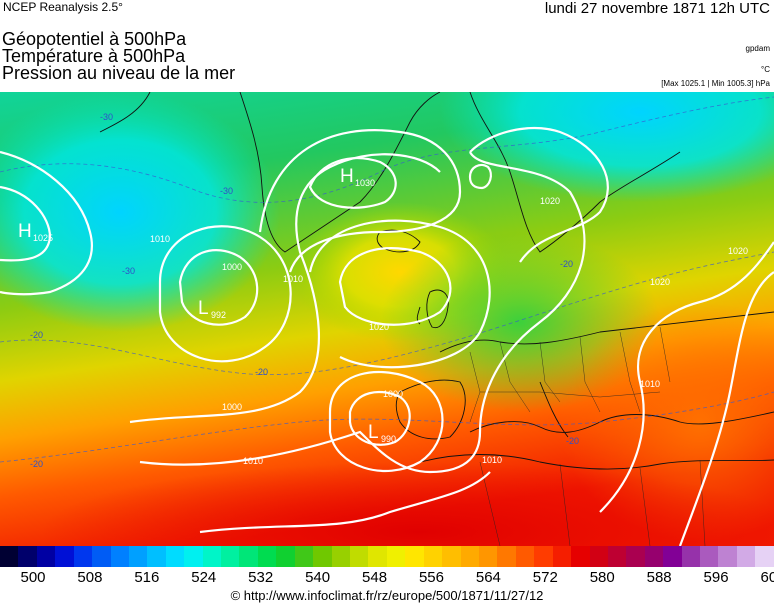  What do you see at coordinates (125, 112) in the screenshot?
I see `canada-coast` at bounding box center [125, 112].